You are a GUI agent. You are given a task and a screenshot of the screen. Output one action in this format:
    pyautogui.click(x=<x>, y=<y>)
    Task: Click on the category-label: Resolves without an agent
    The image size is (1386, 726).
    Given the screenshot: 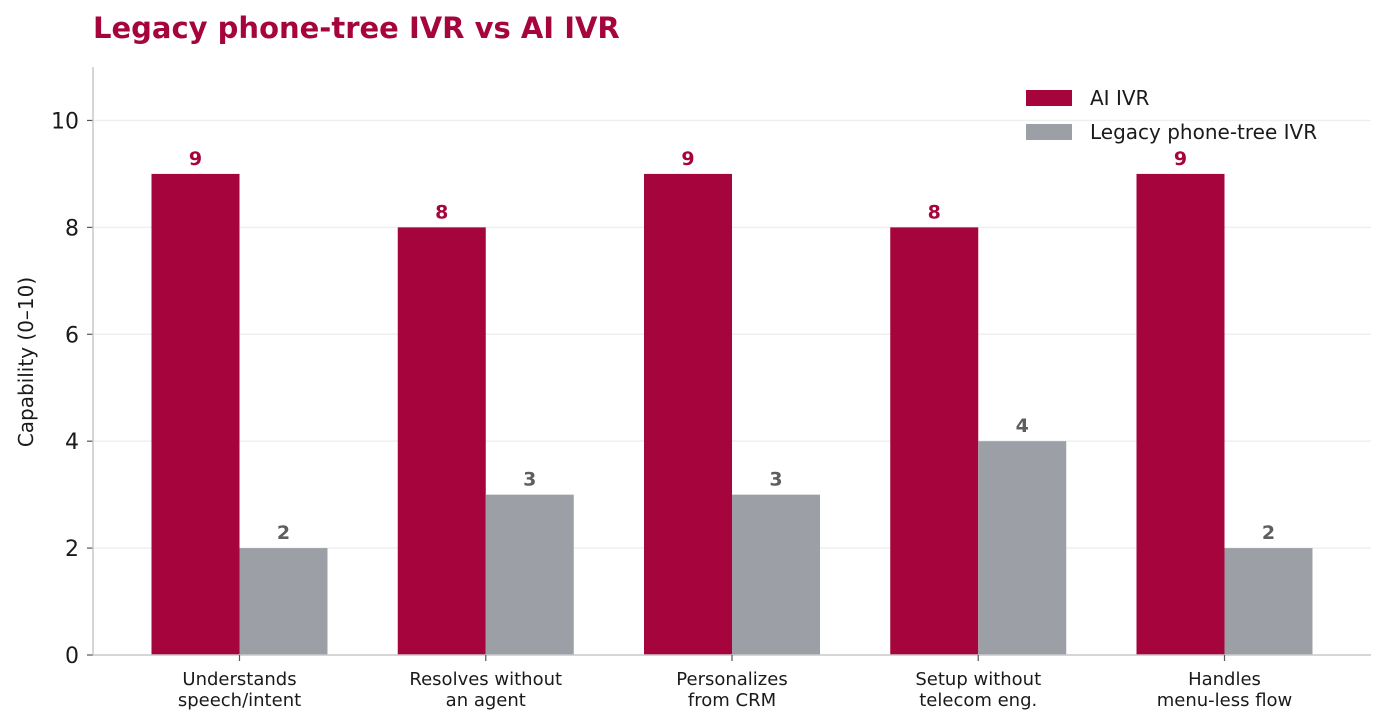 What is the action you would take?
    pyautogui.click(x=485, y=690)
    